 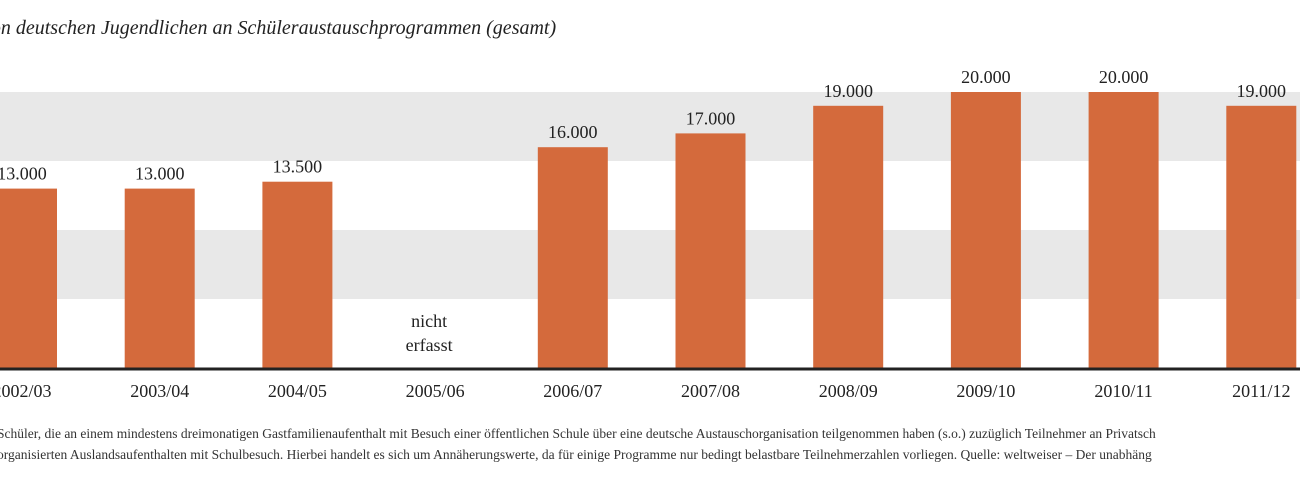 What do you see at coordinates (297, 274) in the screenshot?
I see `bar-2004/05` at bounding box center [297, 274].